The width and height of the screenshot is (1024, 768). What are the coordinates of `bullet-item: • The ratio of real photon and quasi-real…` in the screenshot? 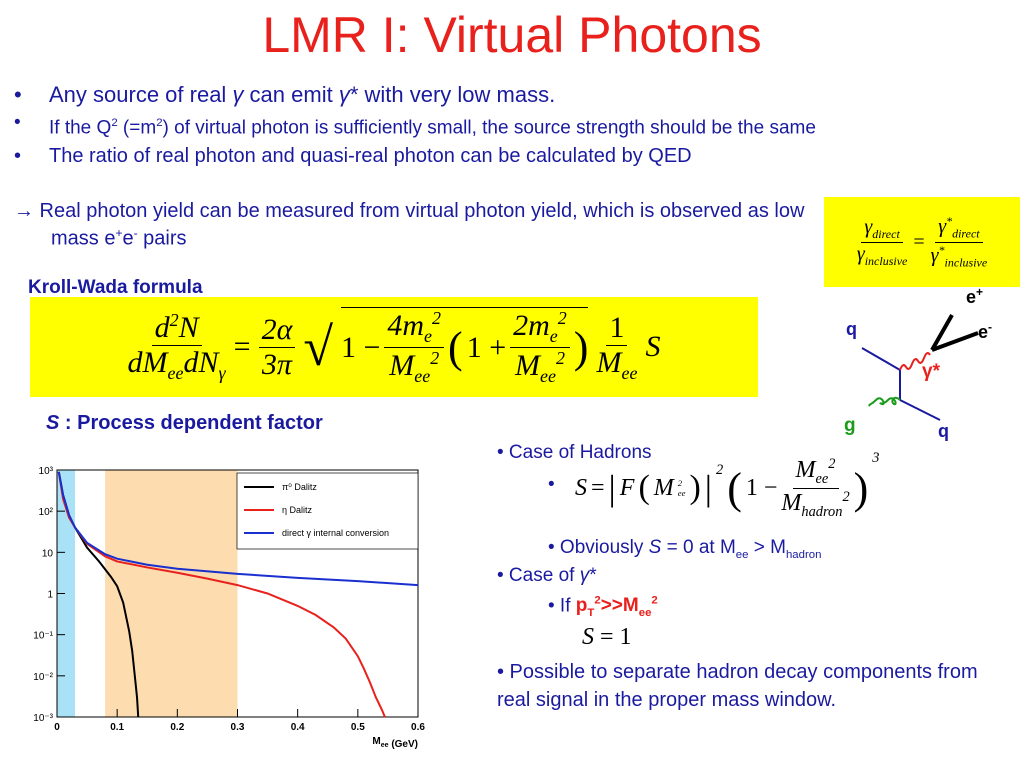 It's located at (509, 156).